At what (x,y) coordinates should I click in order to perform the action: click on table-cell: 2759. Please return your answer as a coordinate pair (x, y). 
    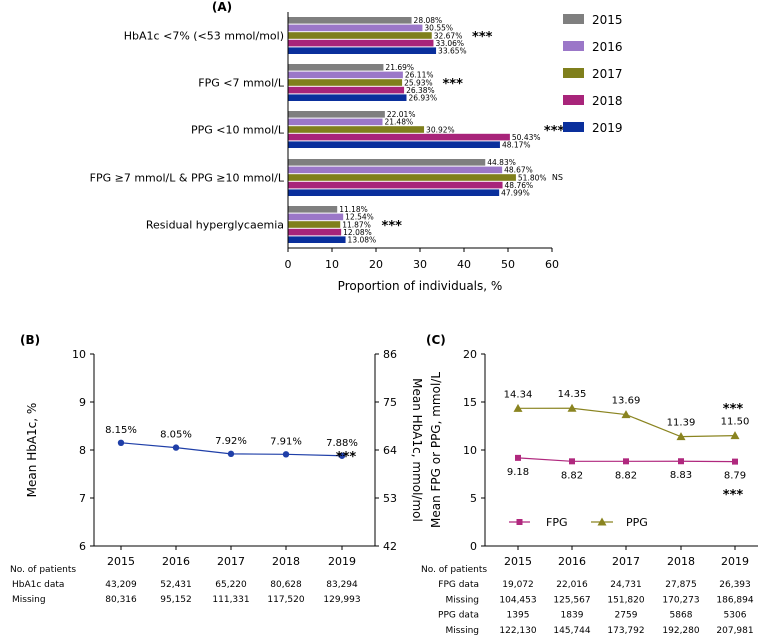
    Looking at the image, I should click on (626, 616).